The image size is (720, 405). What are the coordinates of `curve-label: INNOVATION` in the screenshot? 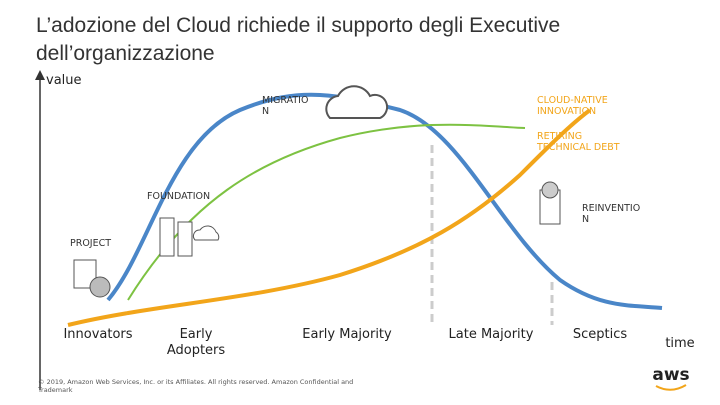 It's located at (566, 111).